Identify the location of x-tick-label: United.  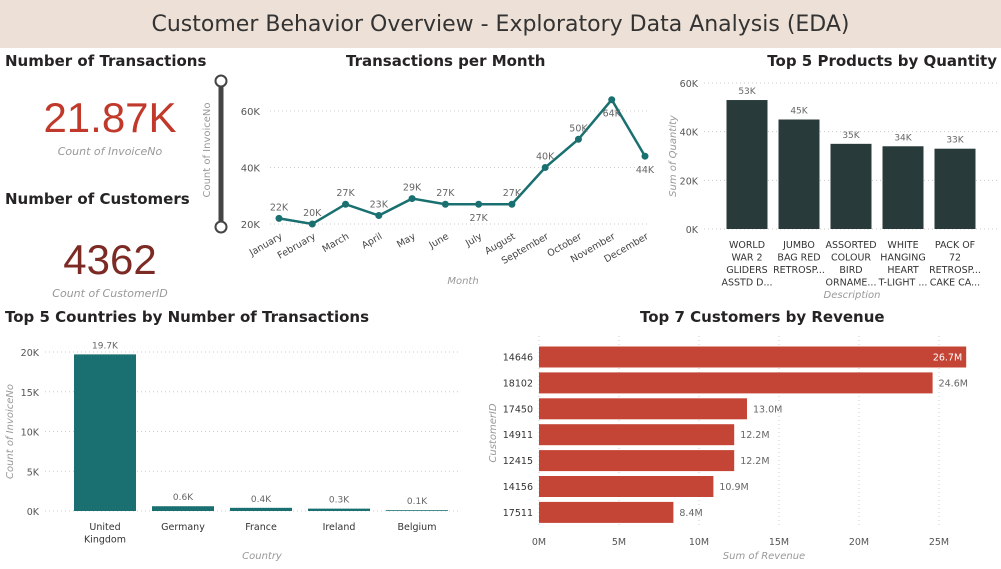
(104, 527).